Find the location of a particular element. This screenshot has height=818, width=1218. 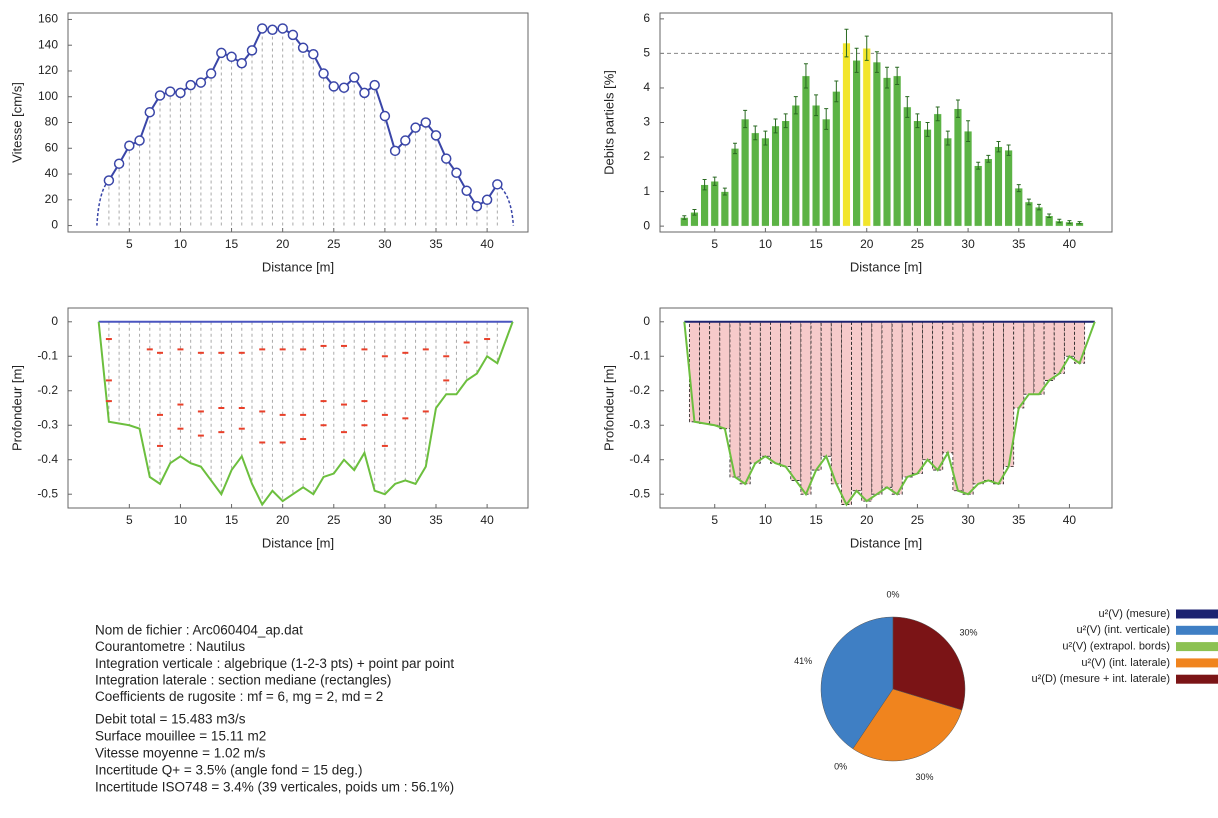

pie-label: 0% is located at coordinates (840, 766).